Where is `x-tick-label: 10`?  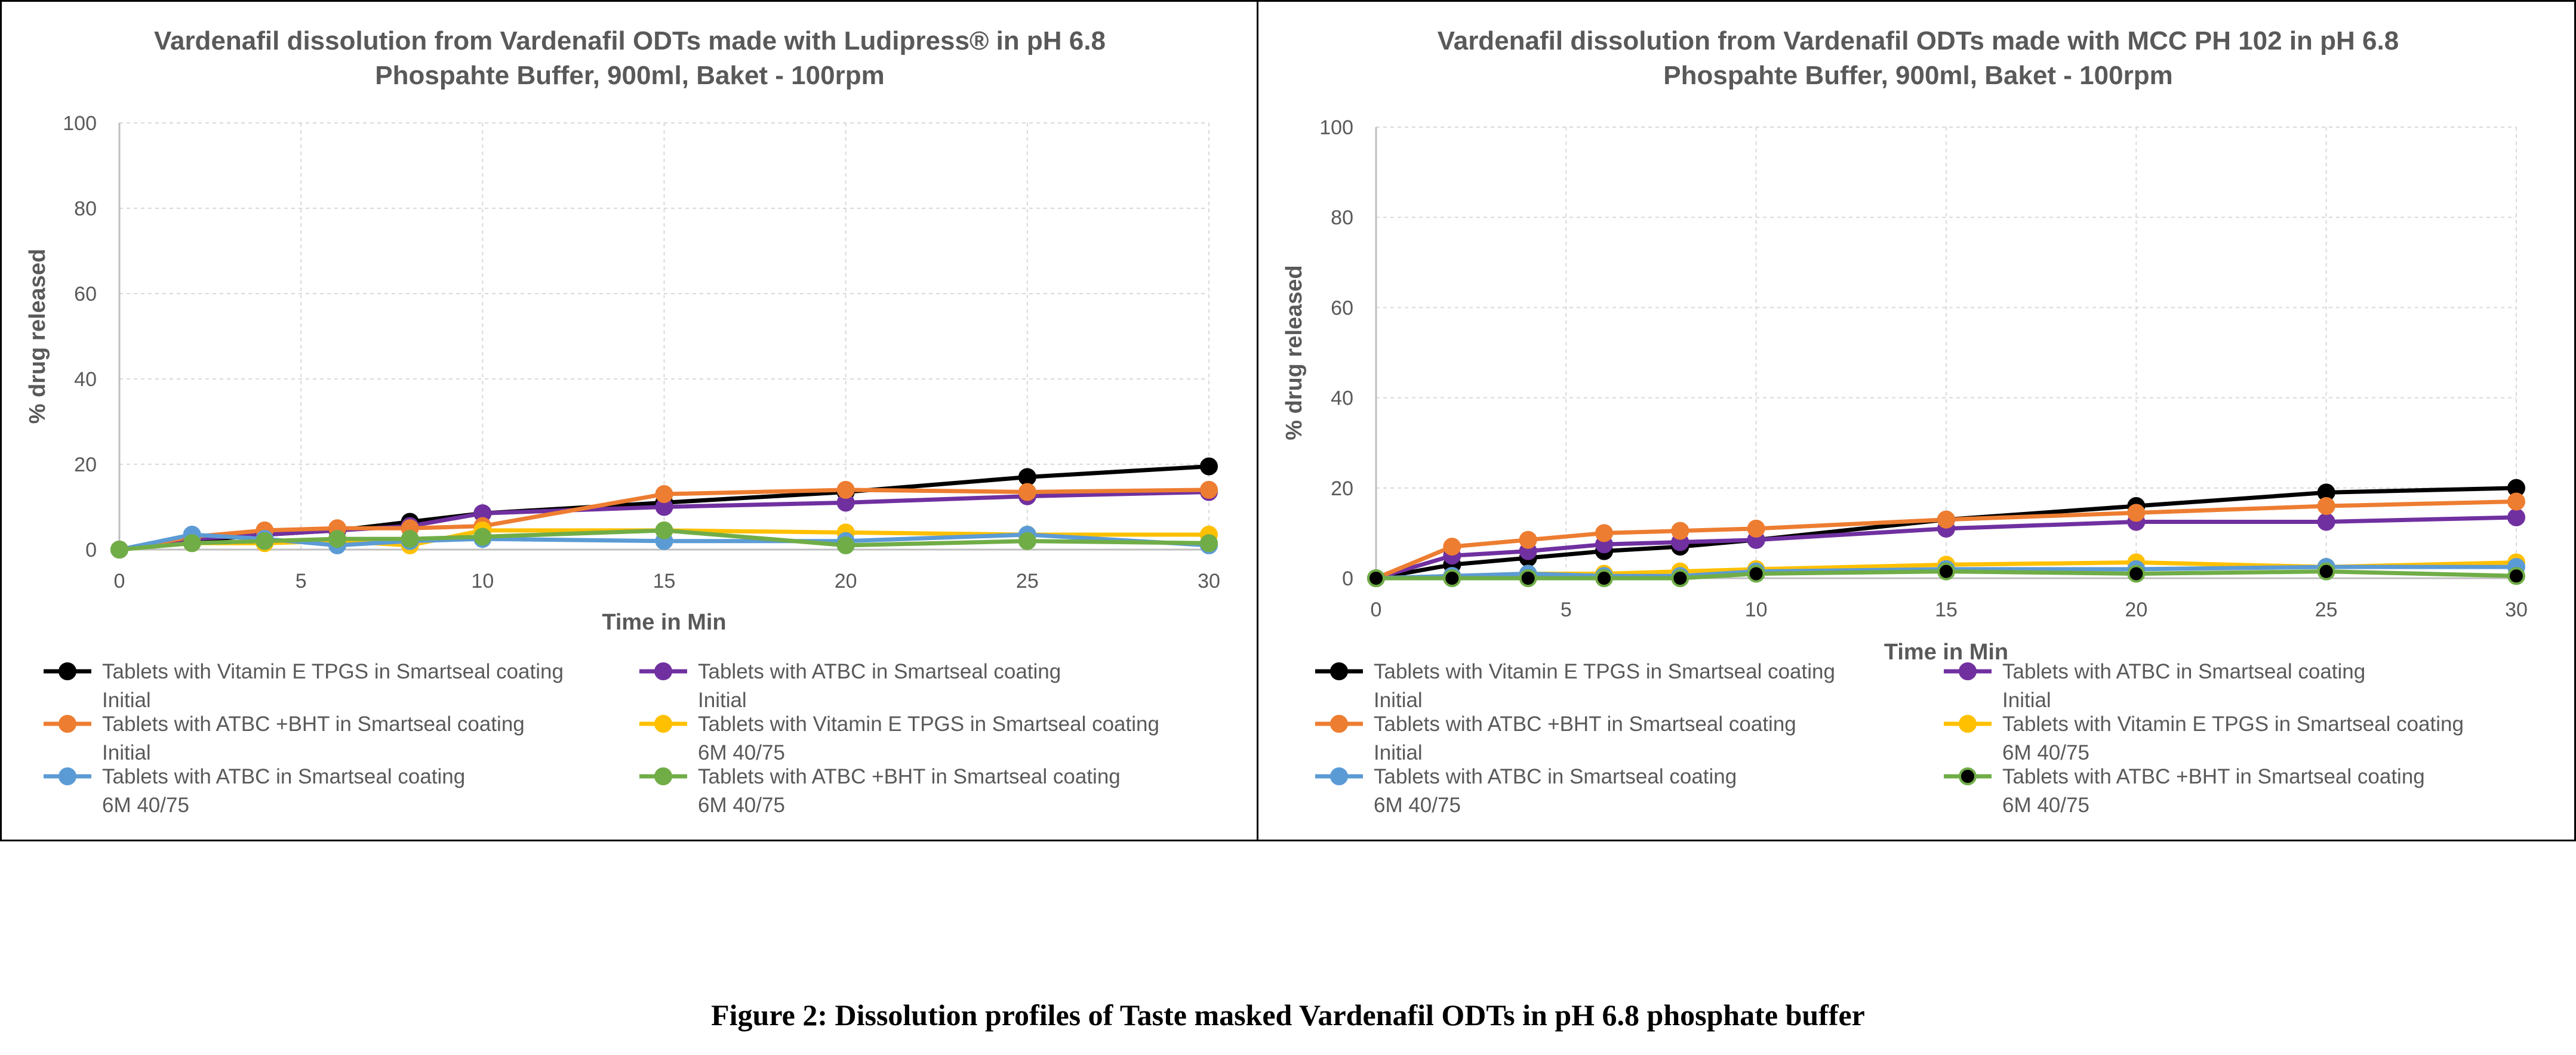 x-tick-label: 10 is located at coordinates (1756, 610).